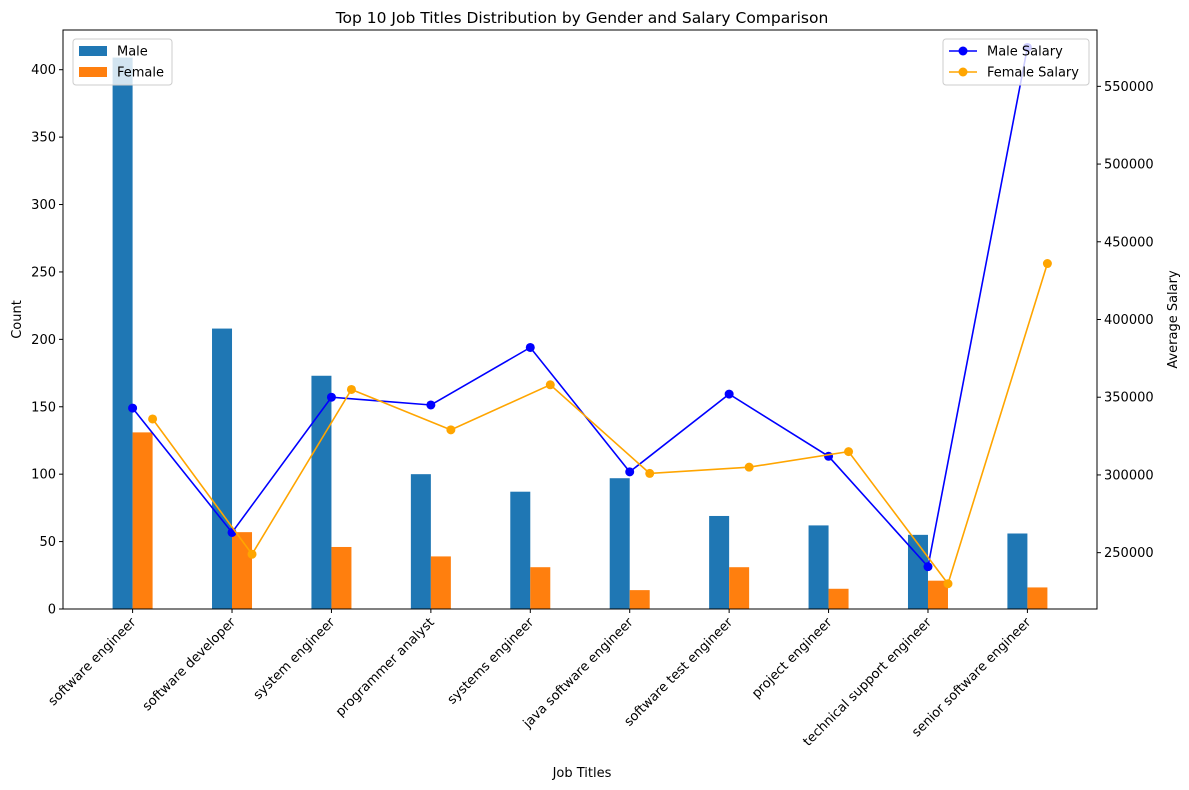 This screenshot has height=790, width=1189. I want to click on y-left-tick-label: 300, so click(43, 205).